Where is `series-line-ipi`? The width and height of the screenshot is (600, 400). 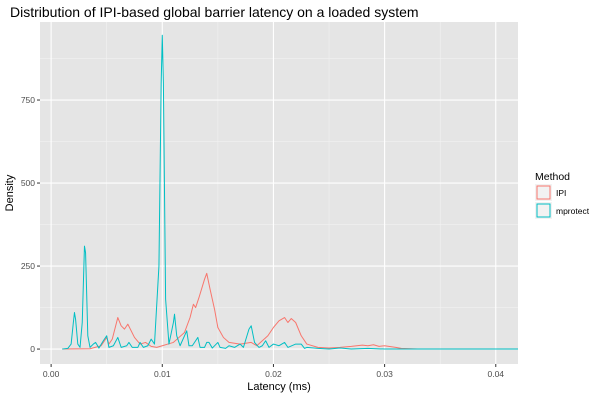
series-line-ipi is located at coordinates (290, 311).